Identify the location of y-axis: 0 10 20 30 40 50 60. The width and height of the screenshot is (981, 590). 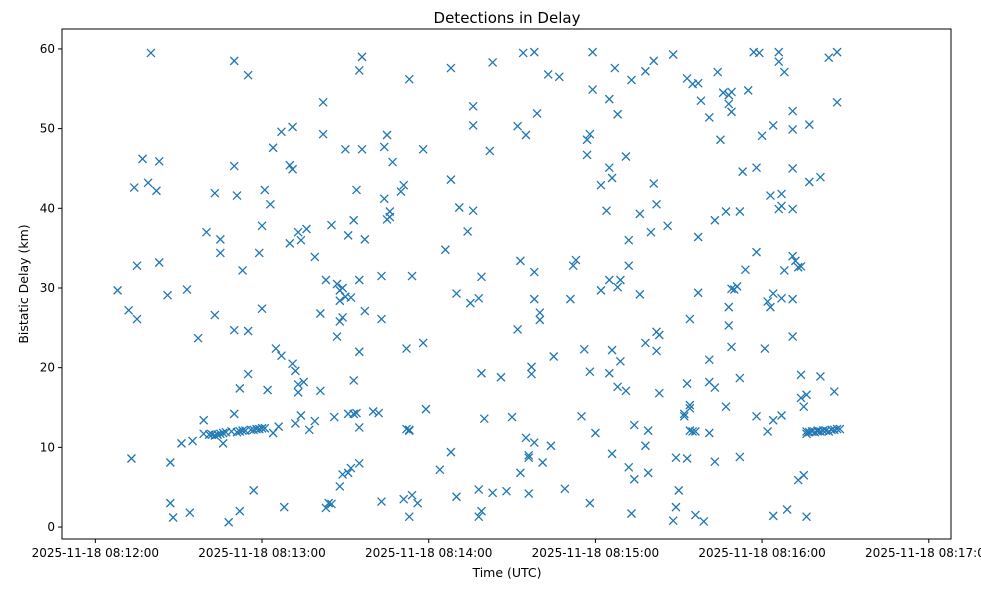
(51, 288).